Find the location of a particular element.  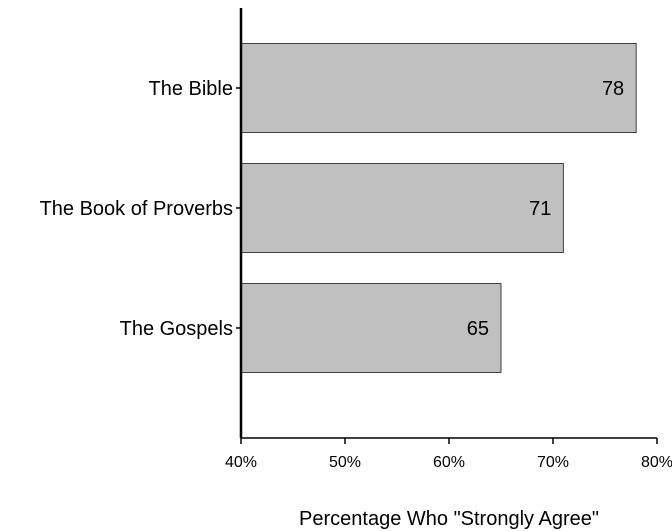

x-tick-label-3: 70% is located at coordinates (553, 462).